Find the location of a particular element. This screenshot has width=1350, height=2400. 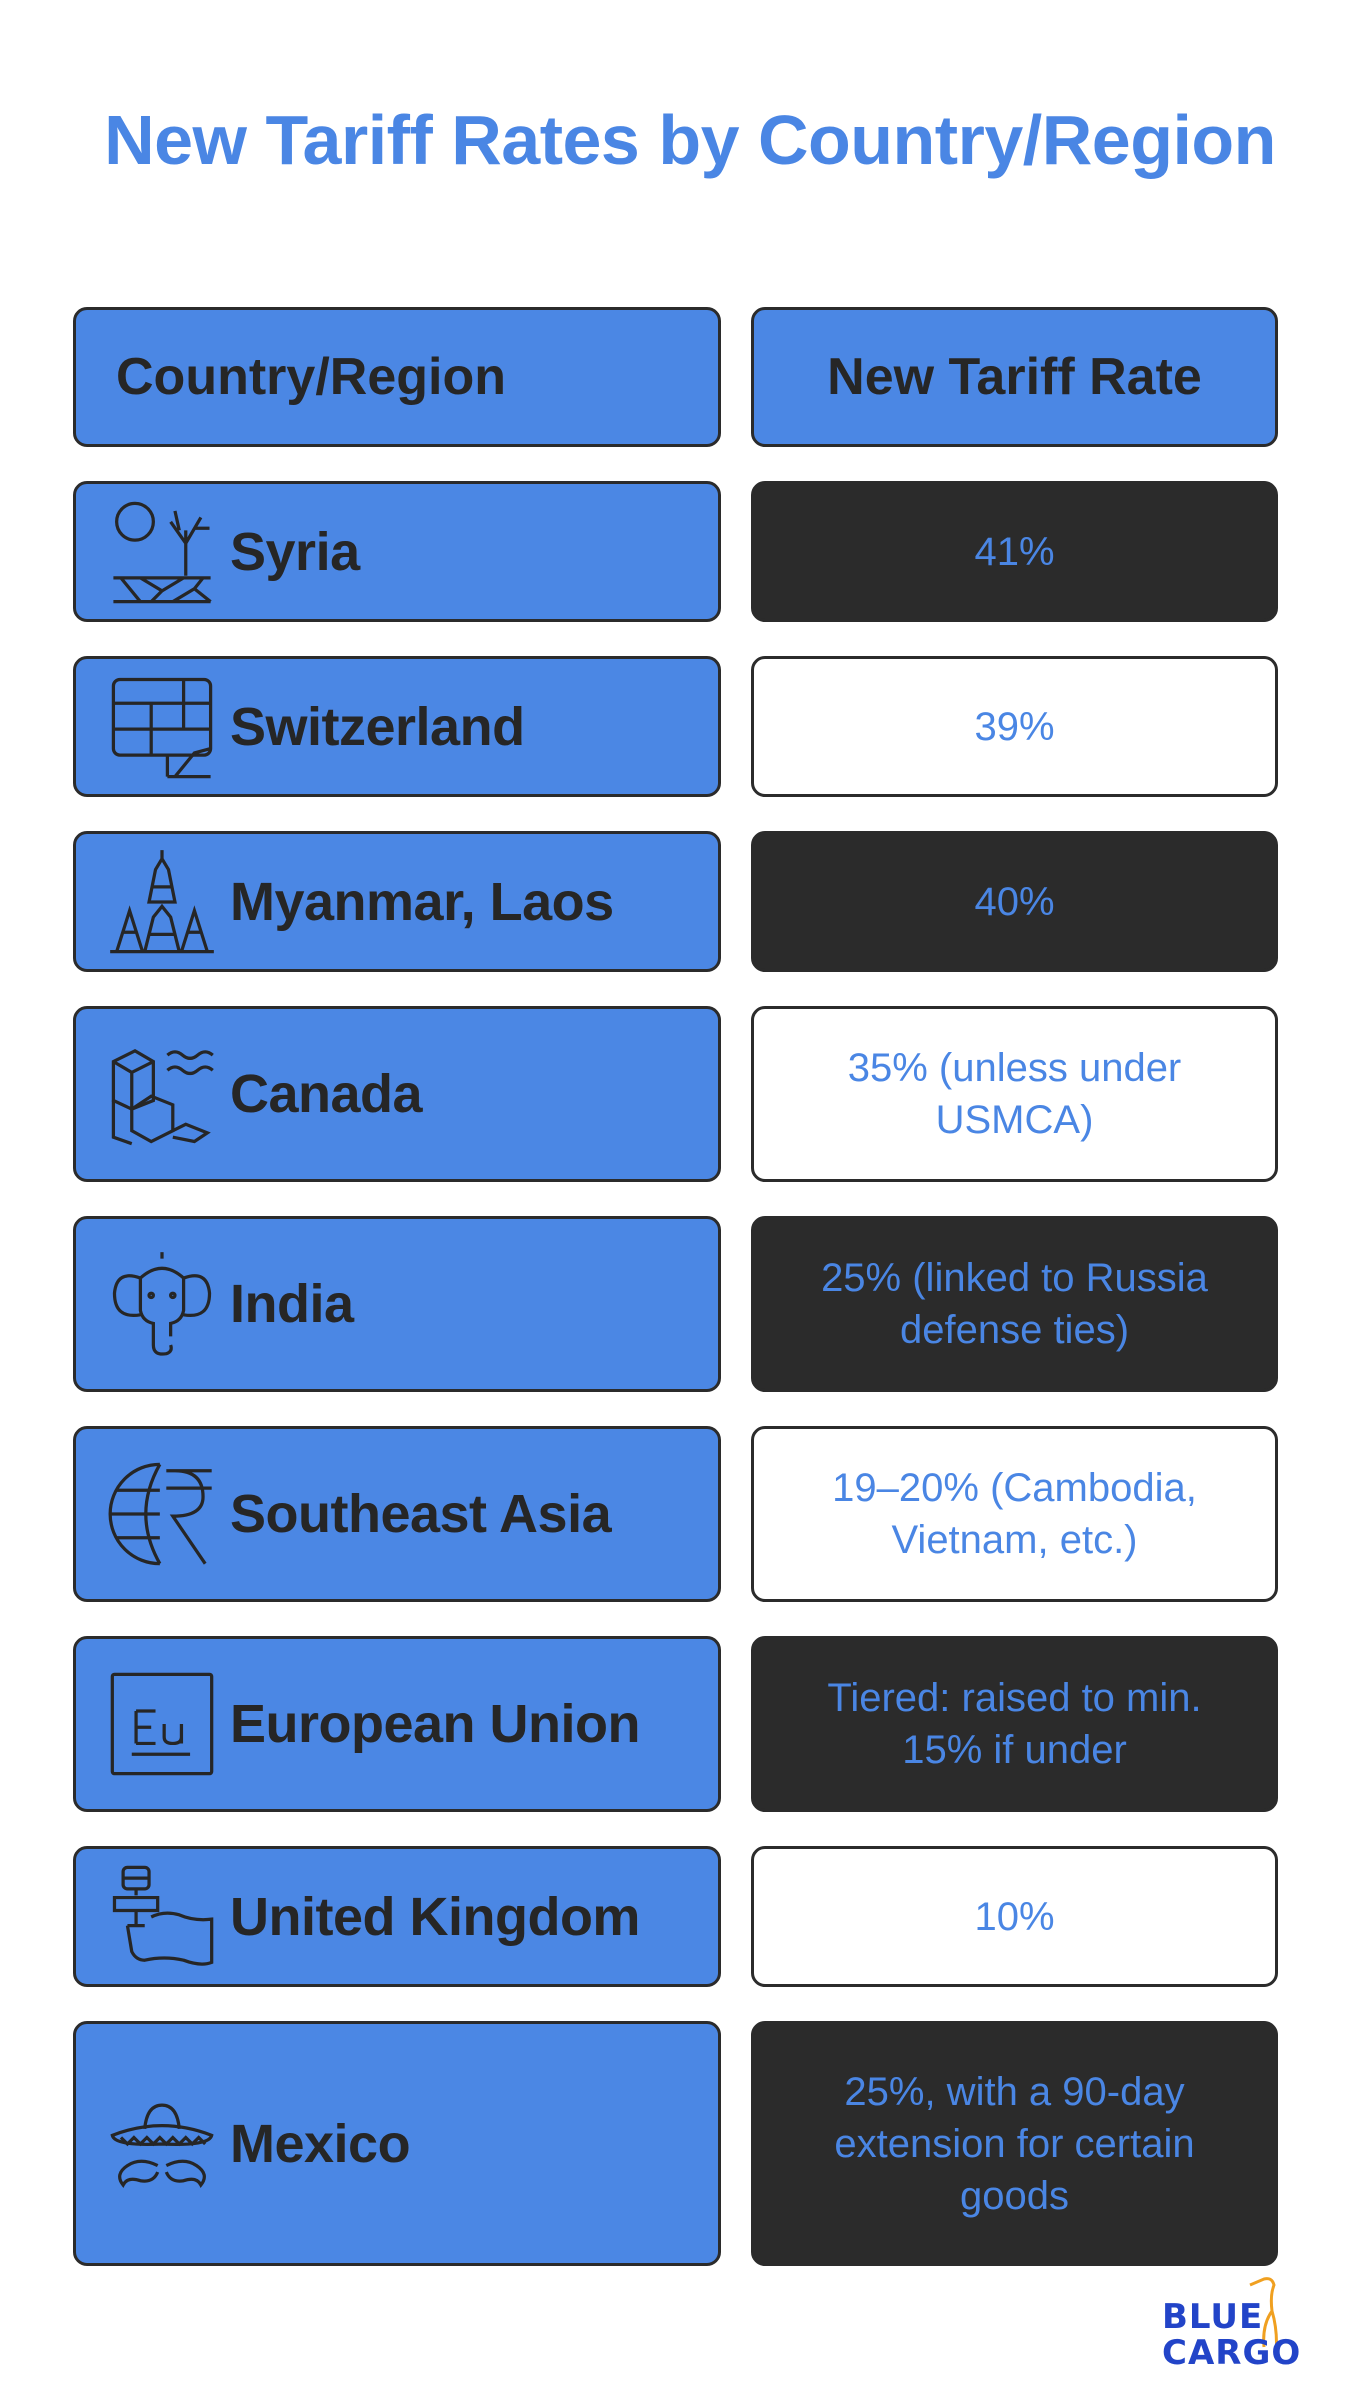

rate-value: 25% (linked to Russia defense ties) is located at coordinates (1014, 1304).